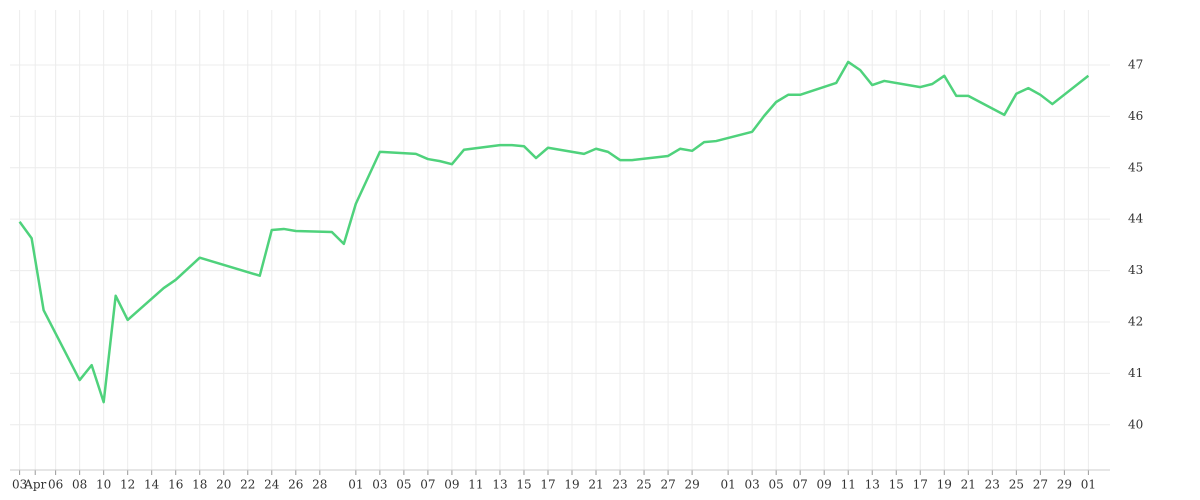 The width and height of the screenshot is (1200, 500). What do you see at coordinates (79, 485) in the screenshot?
I see `x-tick-label: 08` at bounding box center [79, 485].